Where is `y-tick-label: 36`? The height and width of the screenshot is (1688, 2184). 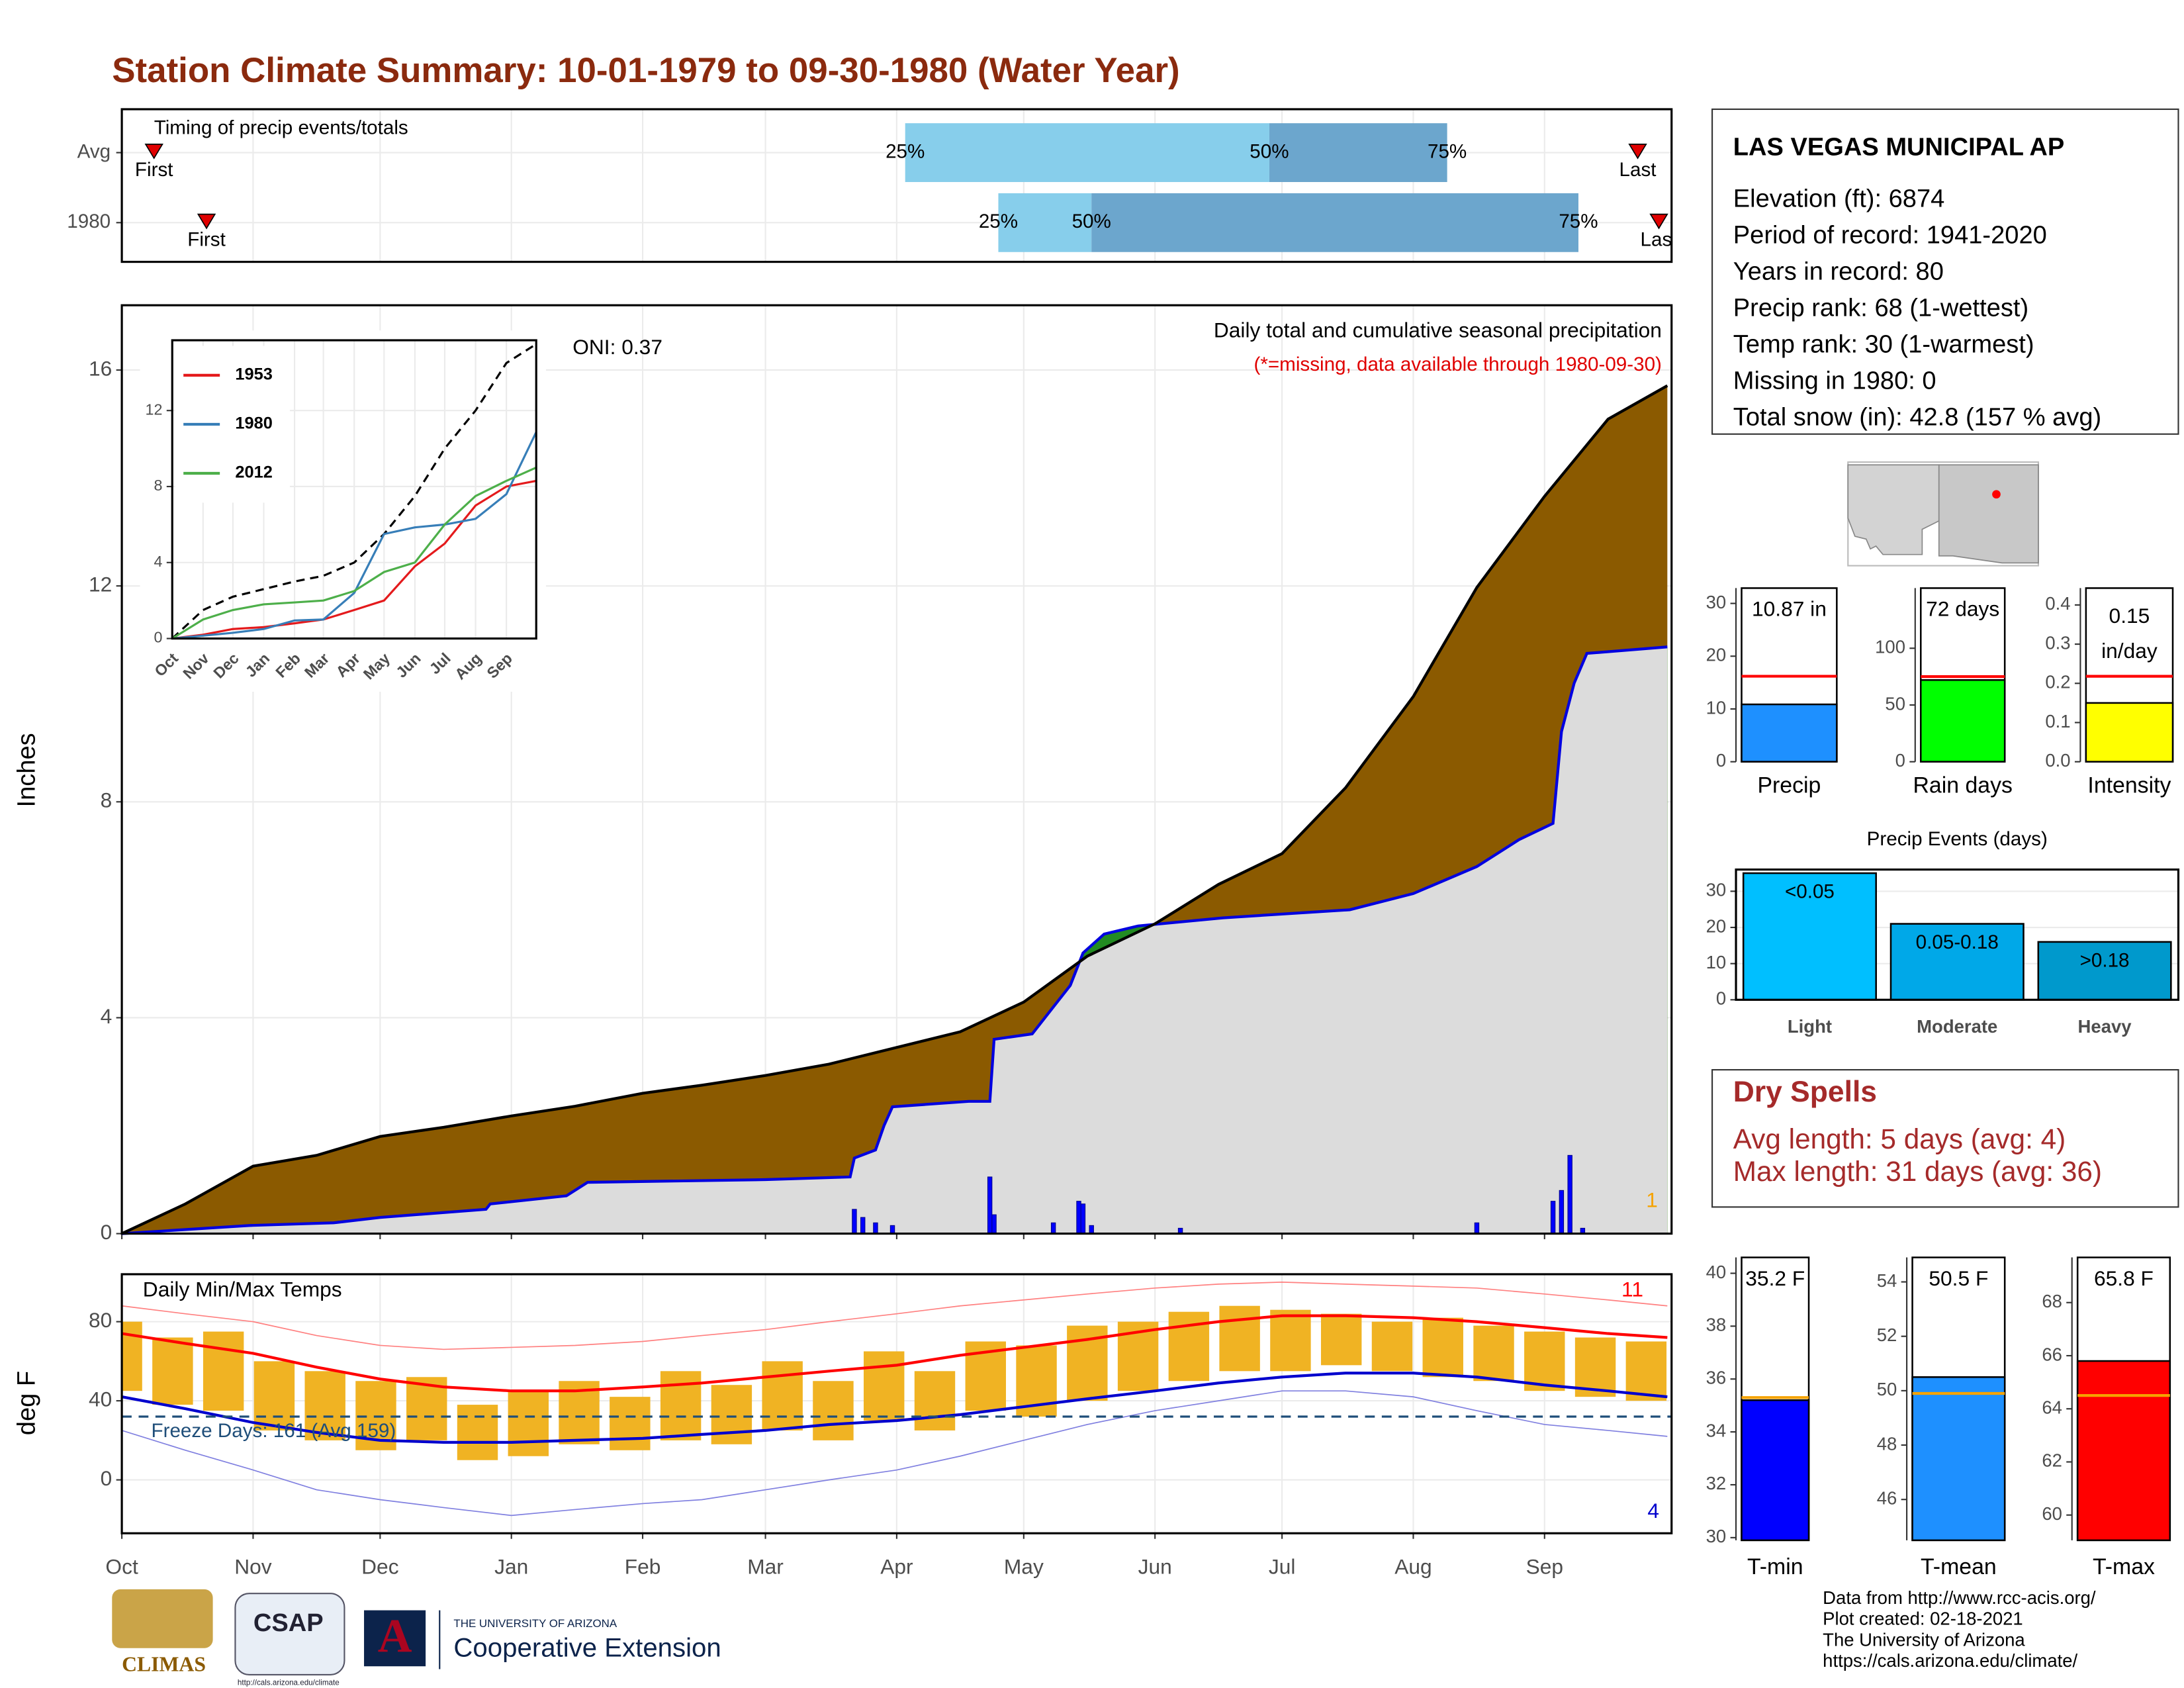
y-tick-label: 36 is located at coordinates (1716, 1378).